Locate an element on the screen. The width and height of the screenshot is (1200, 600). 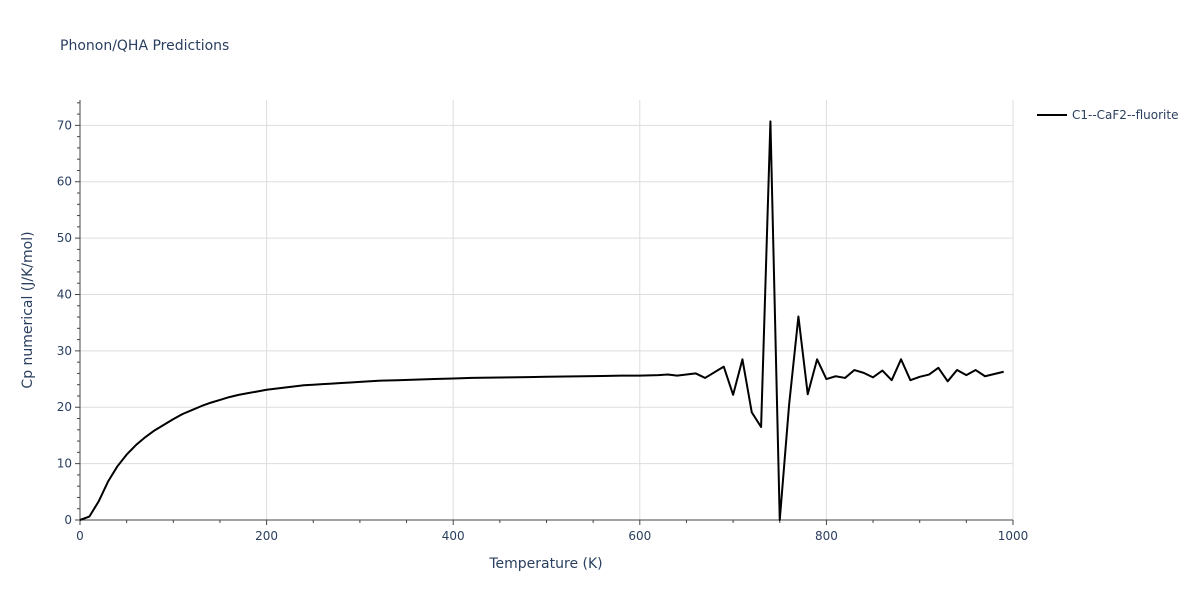
x-tick-label: 800 is located at coordinates (826, 536).